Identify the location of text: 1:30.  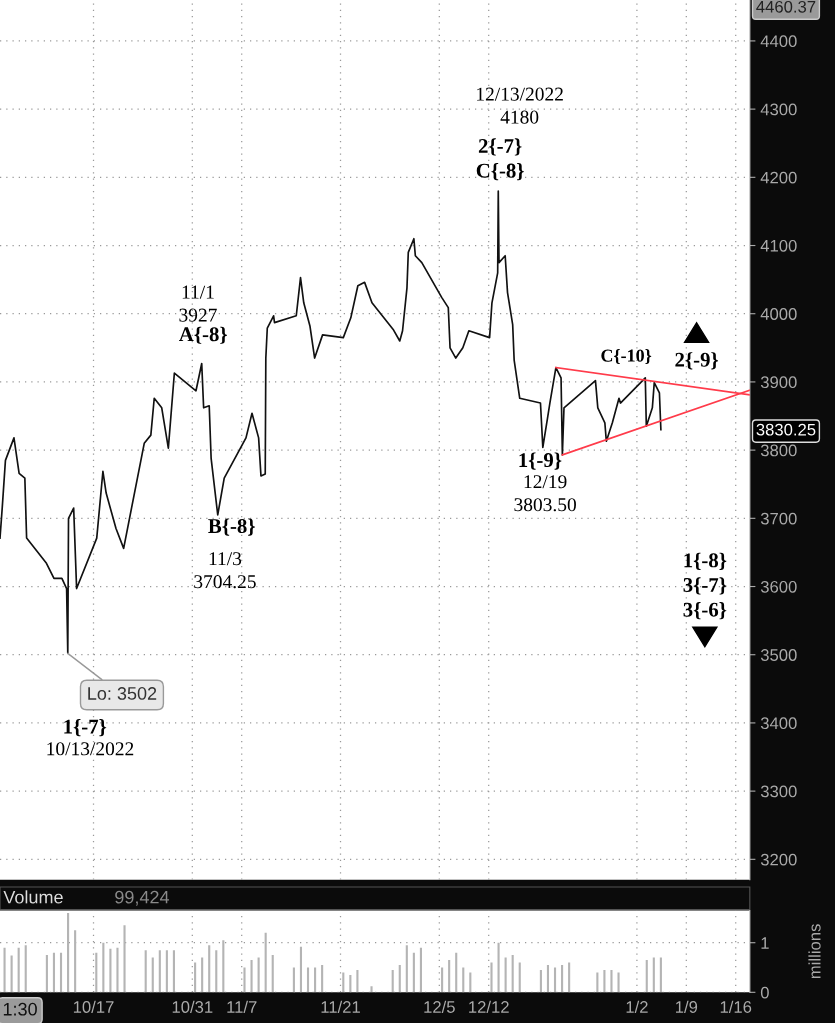
(20, 1009).